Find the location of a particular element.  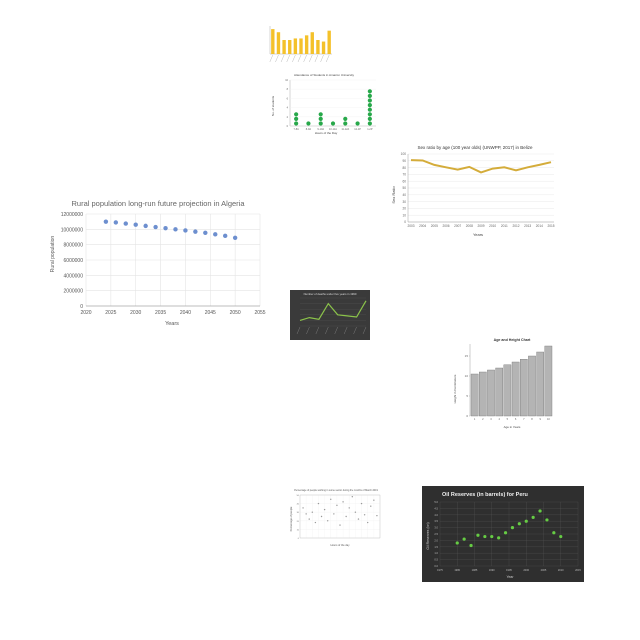

x-tick-label: 8-9A is located at coordinates (309, 129).